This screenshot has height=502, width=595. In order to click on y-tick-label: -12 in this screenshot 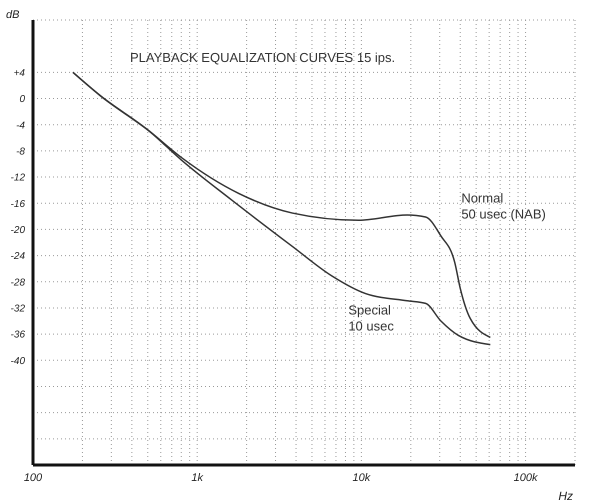, I will do `click(18, 178)`.